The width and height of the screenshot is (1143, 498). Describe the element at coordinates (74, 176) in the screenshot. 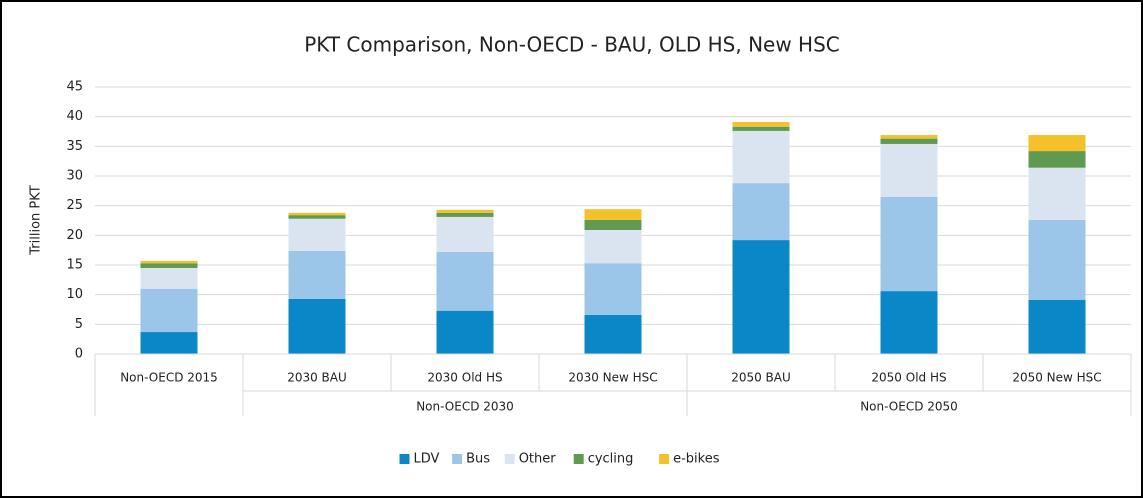

I see `y-tick-label: 30` at that location.